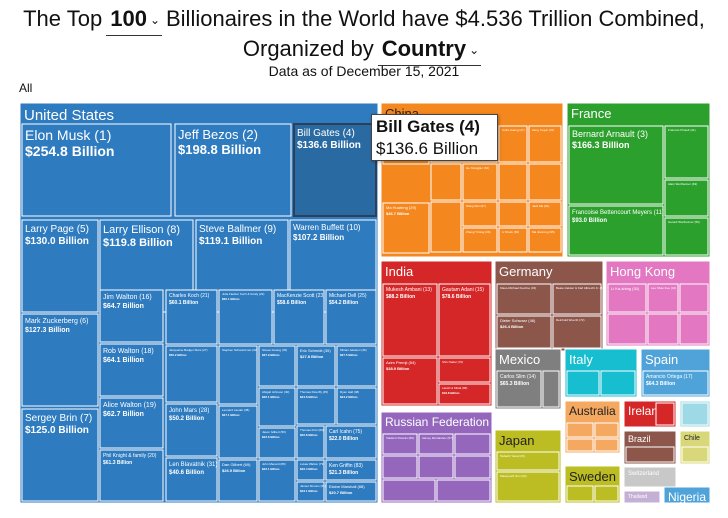  What do you see at coordinates (277, 366) in the screenshot?
I see `billionaire-steven-huang-33: Steven Huang (33)$37.9 Billion` at bounding box center [277, 366].